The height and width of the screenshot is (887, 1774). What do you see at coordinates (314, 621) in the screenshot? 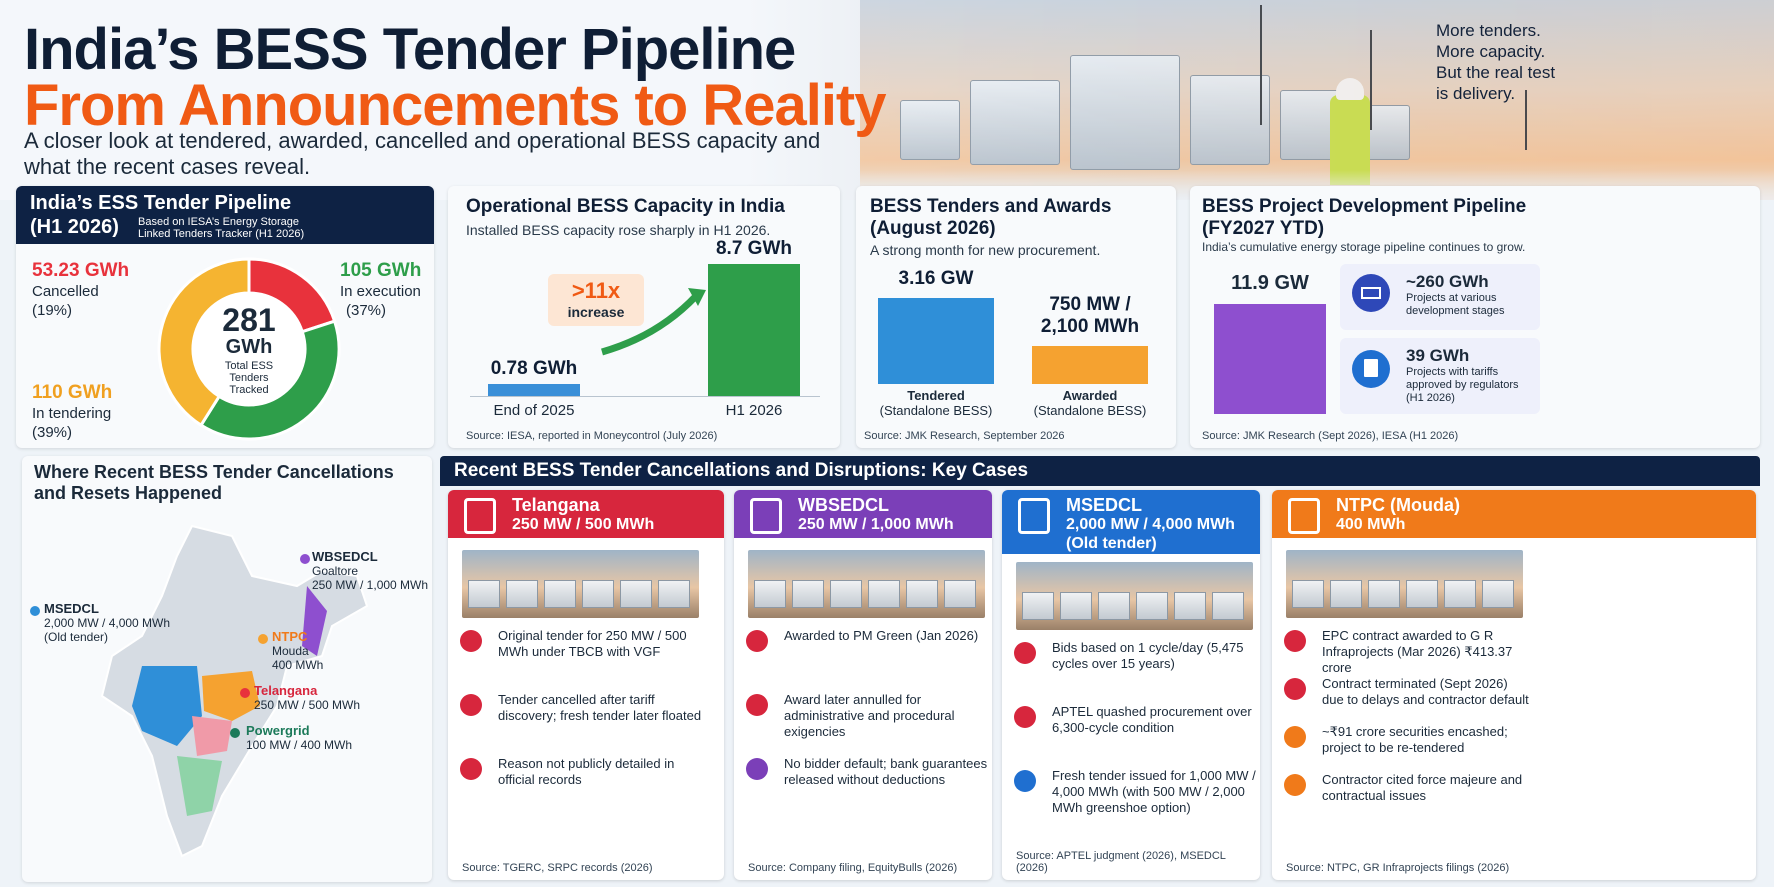
I see `region-wbsedcl` at bounding box center [314, 621].